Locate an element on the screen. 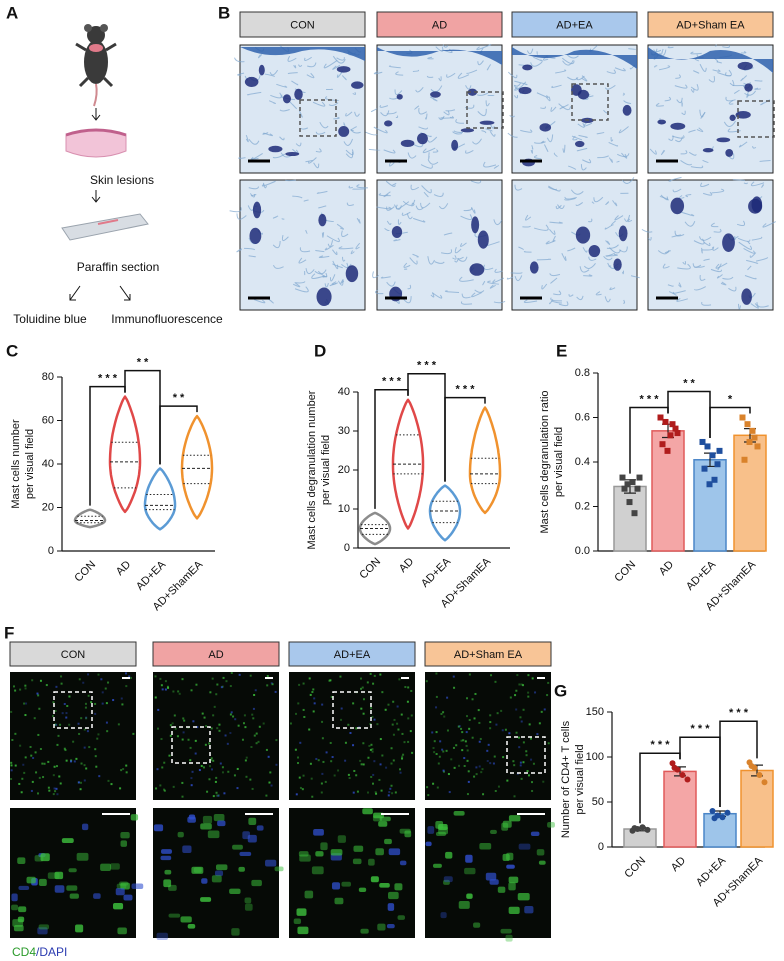 The width and height of the screenshot is (784, 961). micrograph is located at coordinates (490, 875).